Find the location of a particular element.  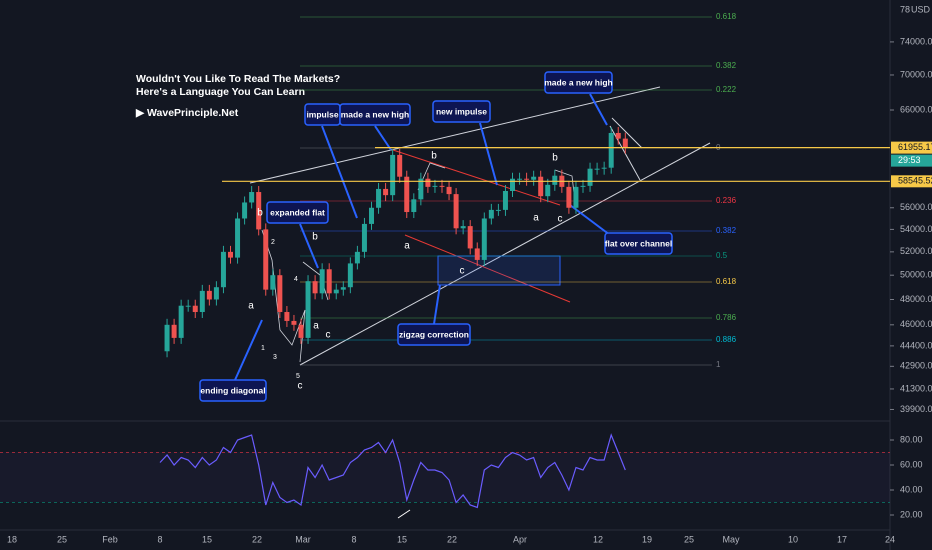

rsi-line is located at coordinates (392, 471).